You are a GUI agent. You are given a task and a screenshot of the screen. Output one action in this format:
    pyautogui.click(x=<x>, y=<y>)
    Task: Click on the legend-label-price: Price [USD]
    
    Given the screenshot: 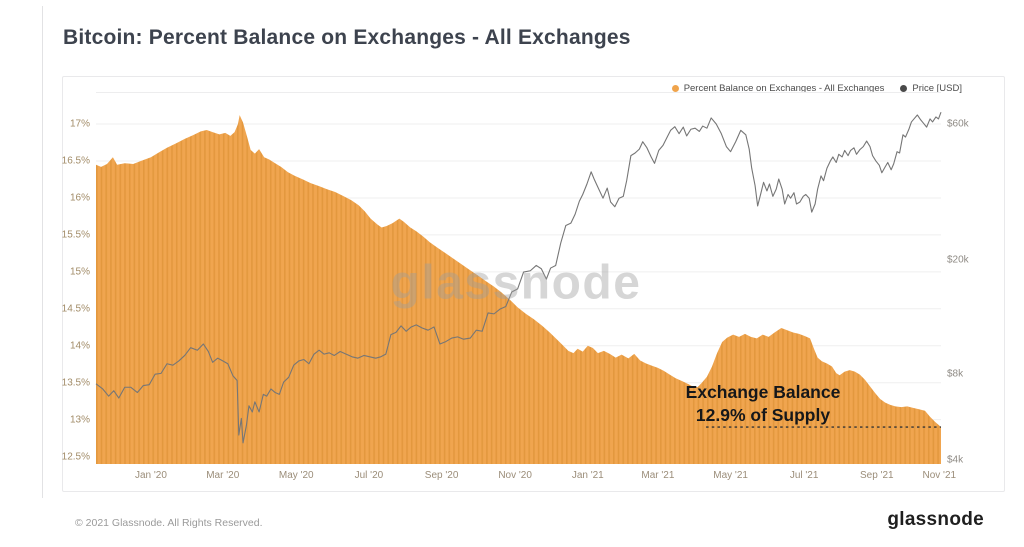 What is the action you would take?
    pyautogui.click(x=937, y=88)
    